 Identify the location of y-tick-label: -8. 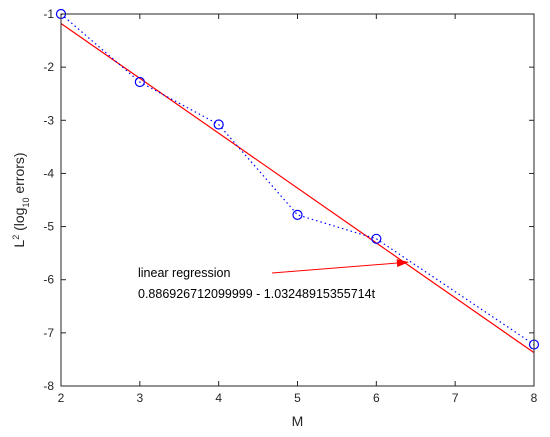
(48, 386).